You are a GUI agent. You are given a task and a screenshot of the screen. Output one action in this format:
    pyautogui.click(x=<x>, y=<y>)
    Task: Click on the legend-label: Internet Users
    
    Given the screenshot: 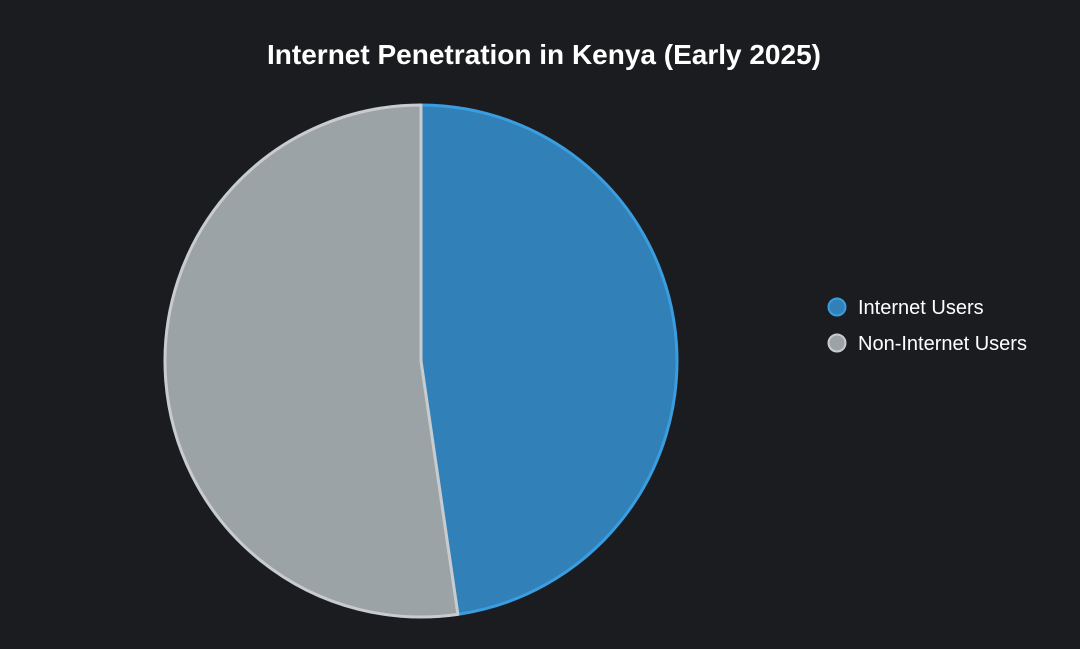 What is the action you would take?
    pyautogui.click(x=921, y=308)
    